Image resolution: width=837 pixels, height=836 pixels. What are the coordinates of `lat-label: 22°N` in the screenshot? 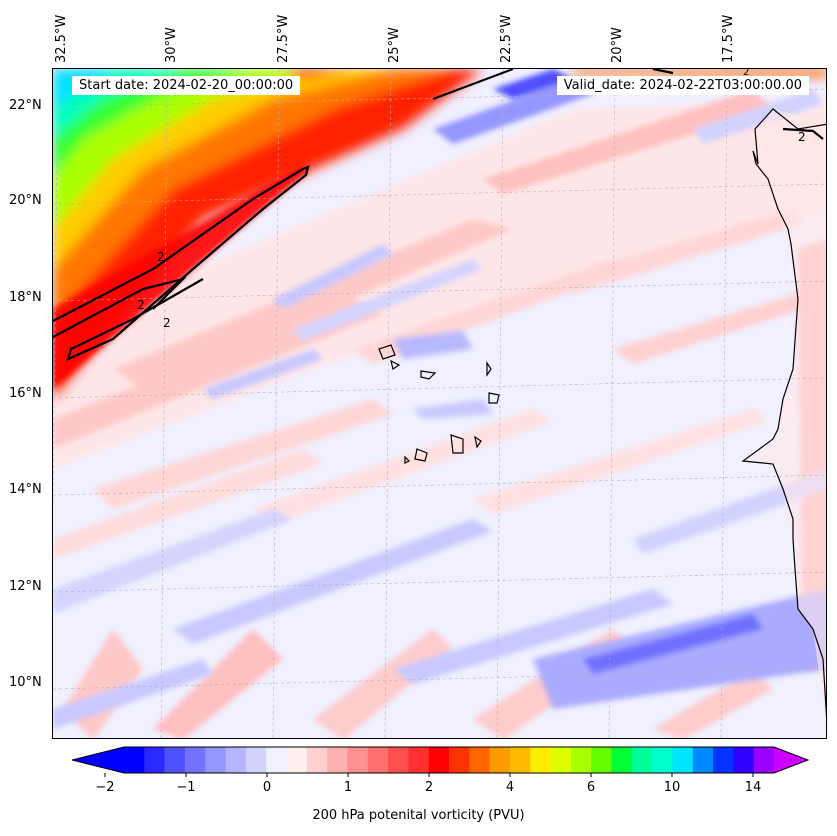 It's located at (25, 105).